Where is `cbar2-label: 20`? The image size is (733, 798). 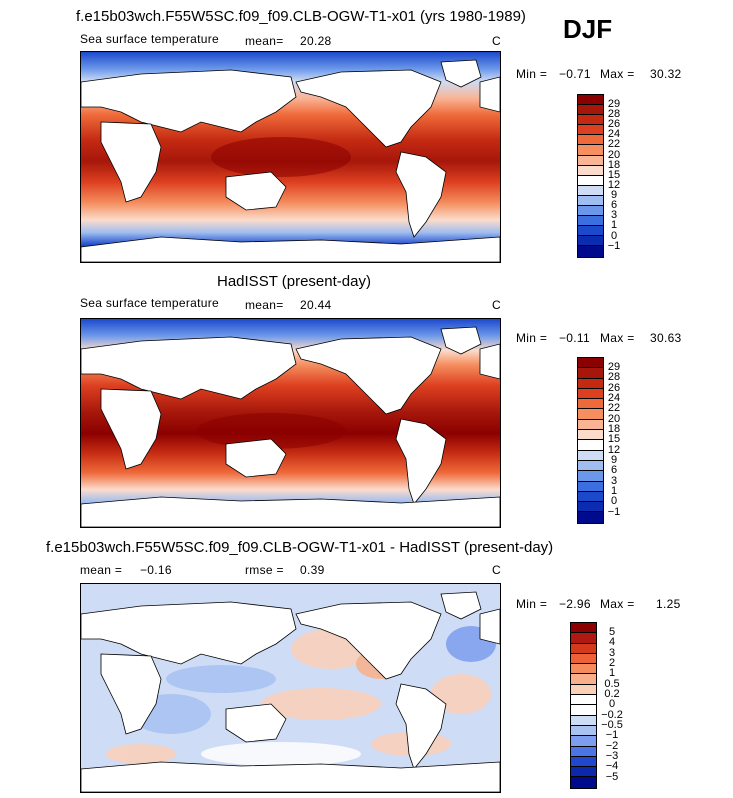 cbar2-label: 20 is located at coordinates (614, 419).